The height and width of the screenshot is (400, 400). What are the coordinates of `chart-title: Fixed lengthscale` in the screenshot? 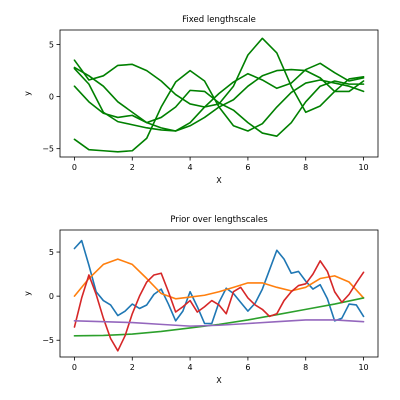 It's located at (219, 20).